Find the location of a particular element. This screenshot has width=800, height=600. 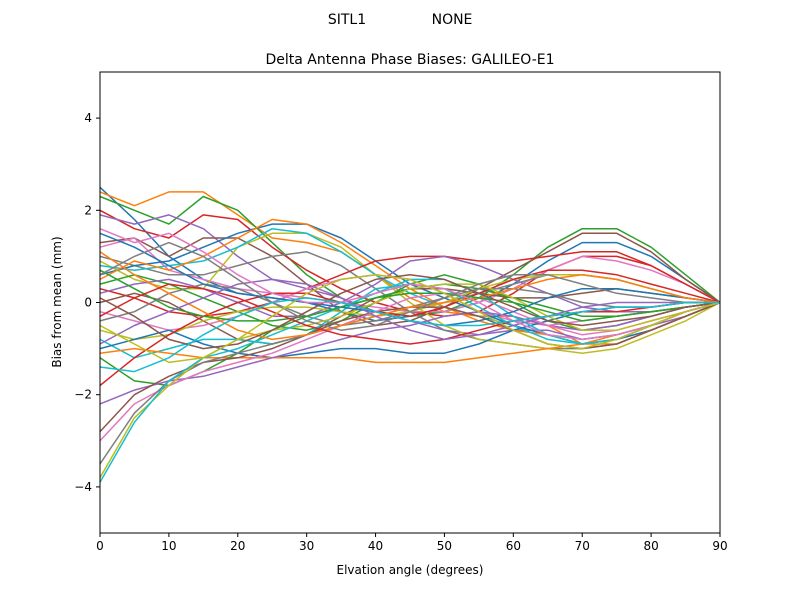

y-axis-label: Bias from mean (mm) is located at coordinates (57, 301).